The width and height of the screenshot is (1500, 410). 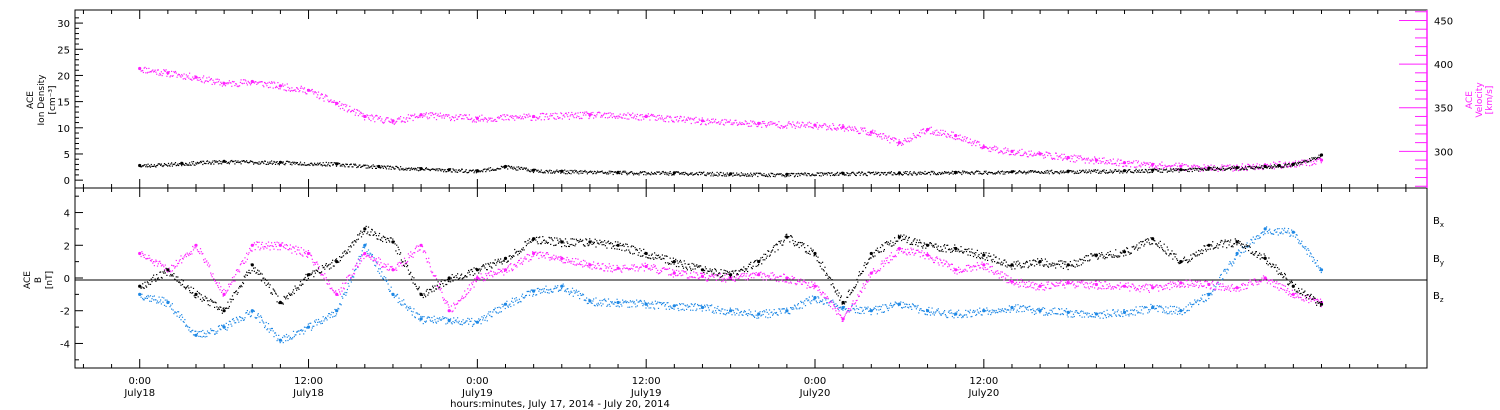 What do you see at coordinates (65, 312) in the screenshot?
I see `field-tick-label: -2` at bounding box center [65, 312].